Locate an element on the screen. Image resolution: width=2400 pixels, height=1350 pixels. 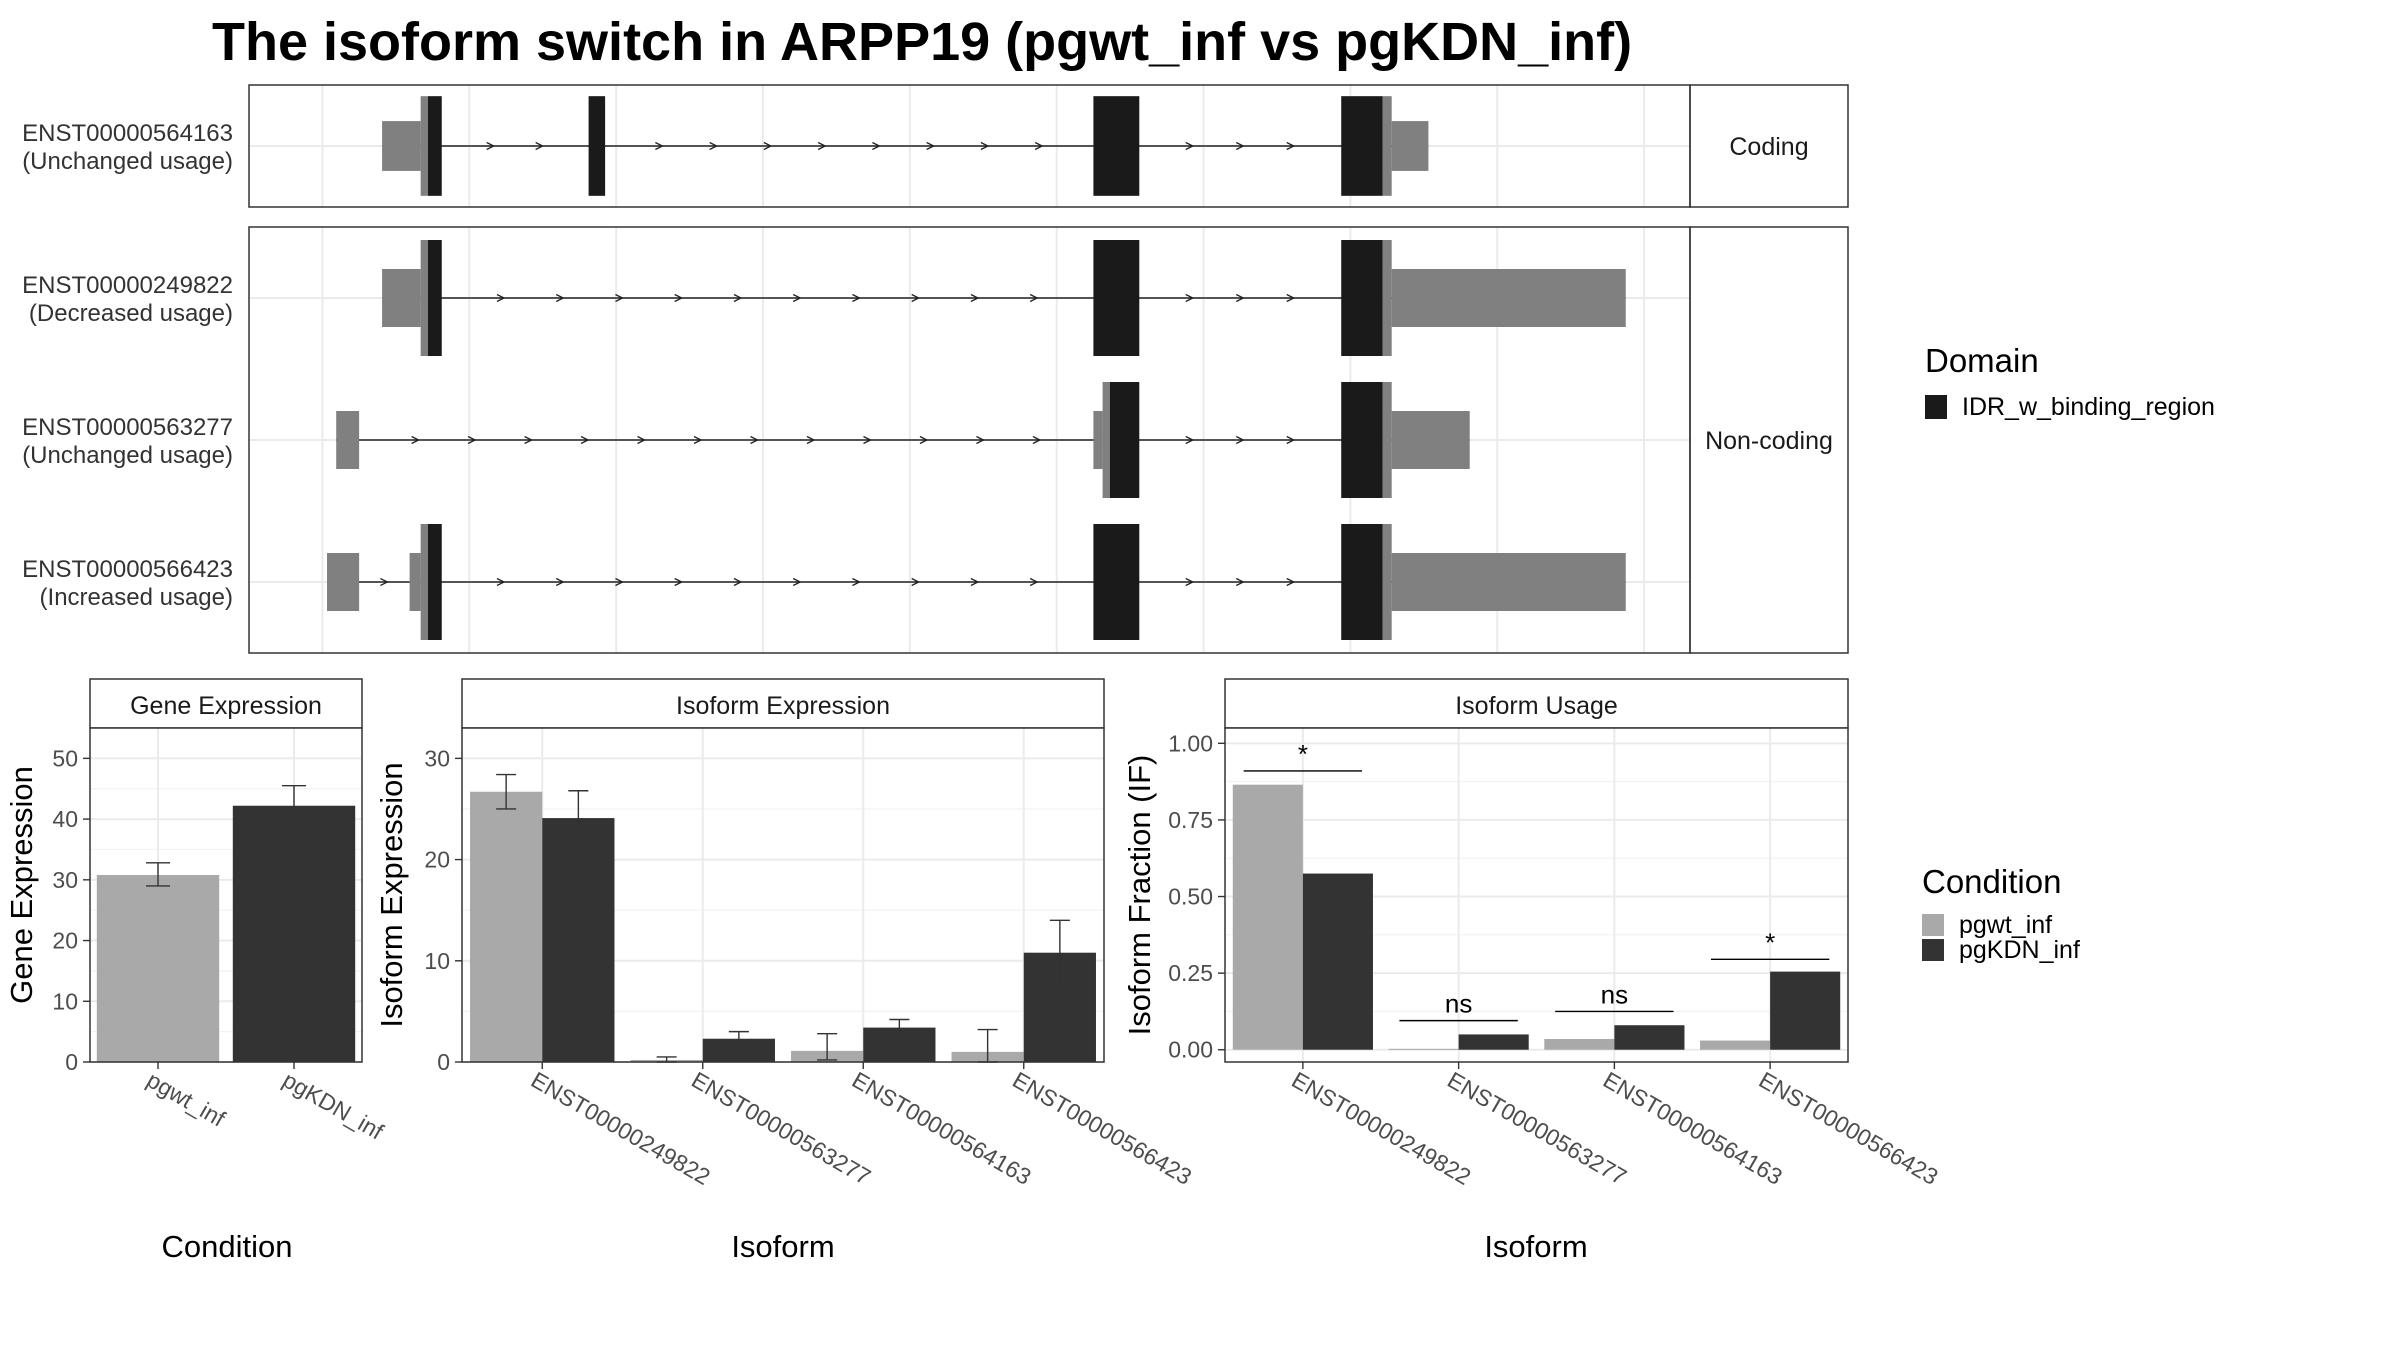
condition-legend-key is located at coordinates (1933, 925).